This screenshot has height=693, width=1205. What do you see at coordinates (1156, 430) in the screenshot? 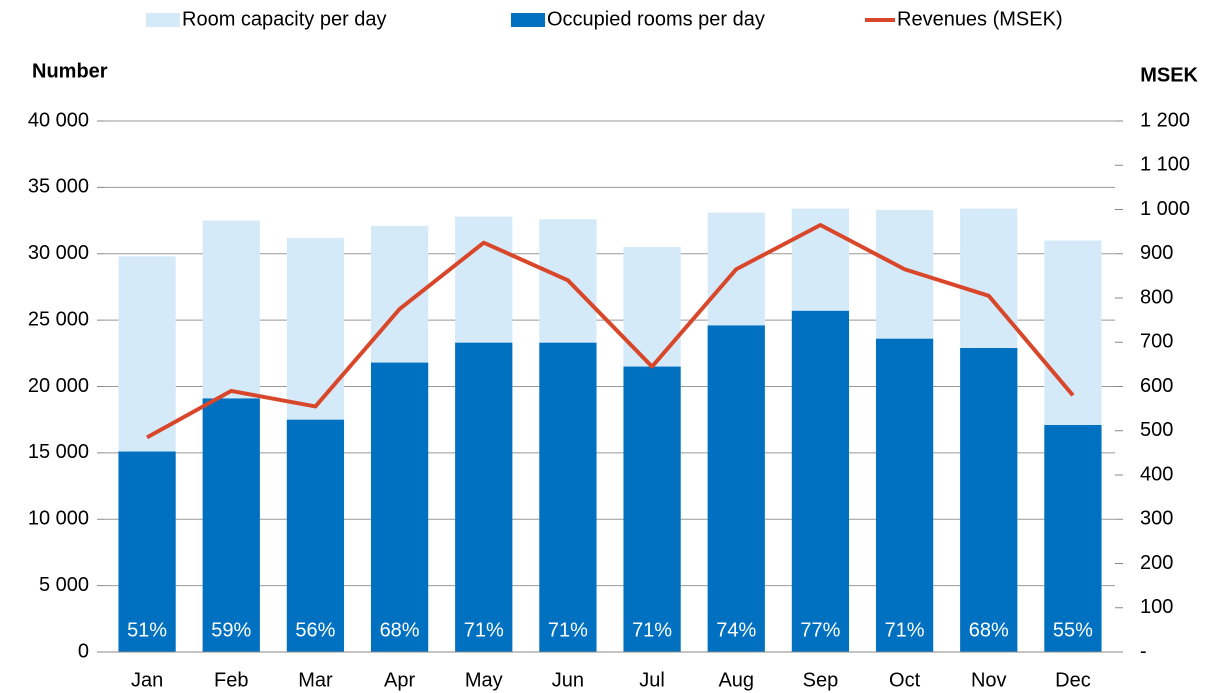
I see `y2-tick-label: 500` at bounding box center [1156, 430].